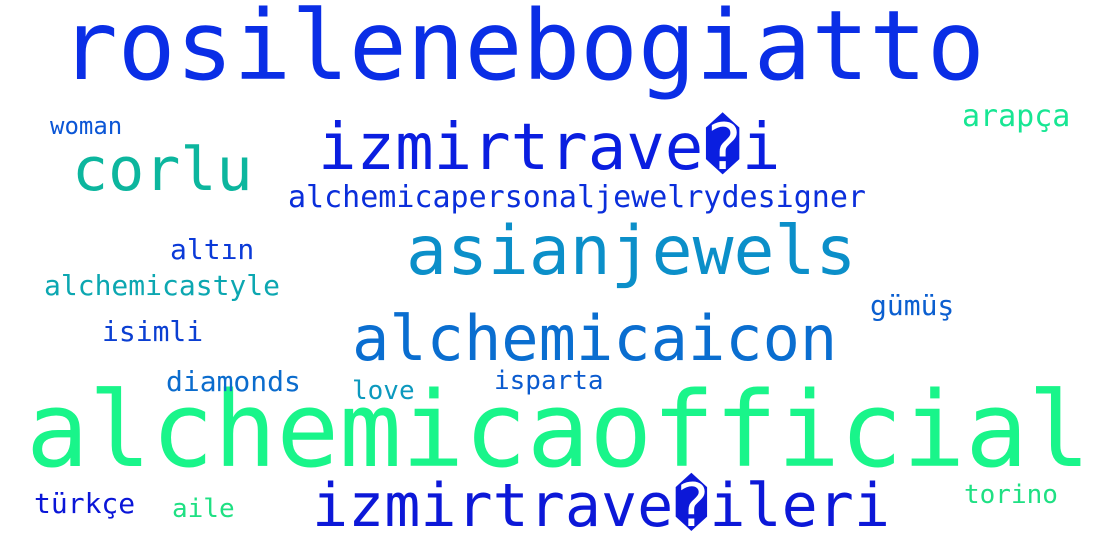 The width and height of the screenshot is (1101, 558). Describe the element at coordinates (153, 331) in the screenshot. I see `word-isimli: isimli` at that location.